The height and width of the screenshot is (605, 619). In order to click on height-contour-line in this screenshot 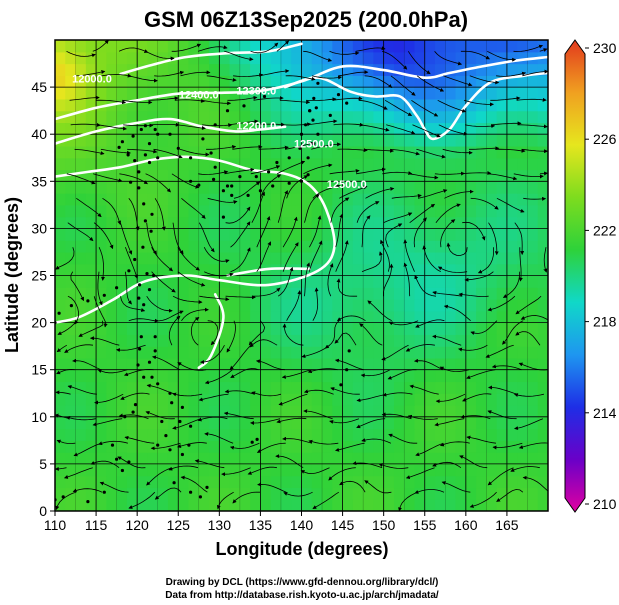, I will do `click(211, 331)`.